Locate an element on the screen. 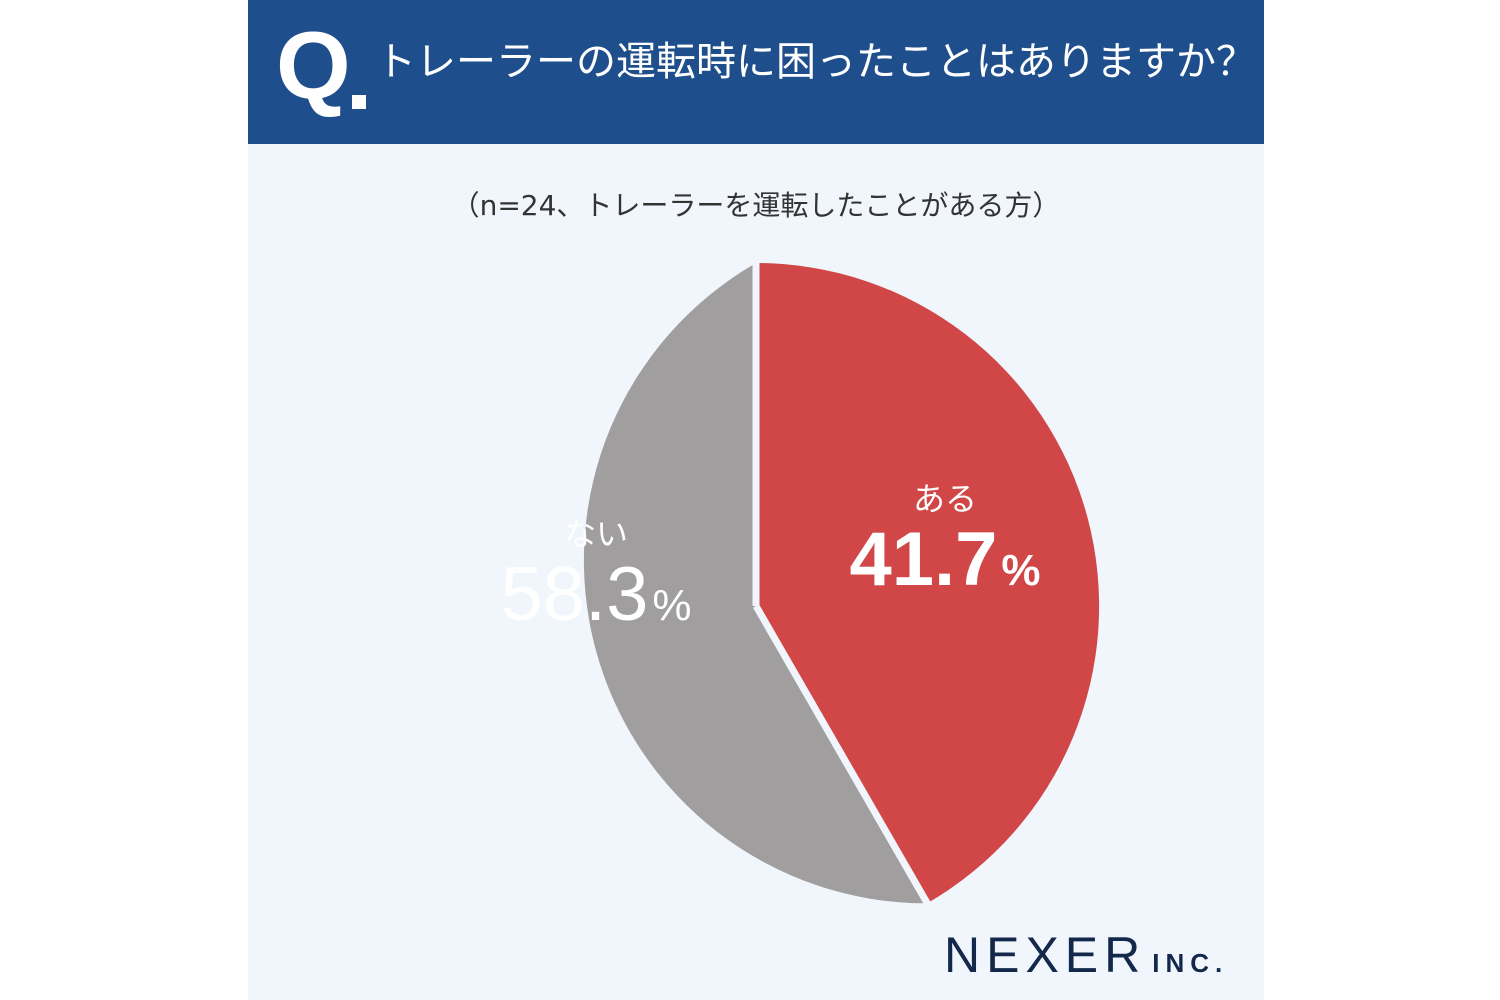 This screenshot has height=1000, width=1500. label-no-unit: % is located at coordinates (672, 606).